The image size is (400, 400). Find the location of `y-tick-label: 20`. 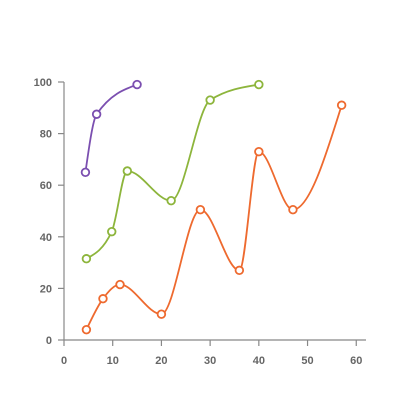

y-tick-label: 20 is located at coordinates (46, 289).